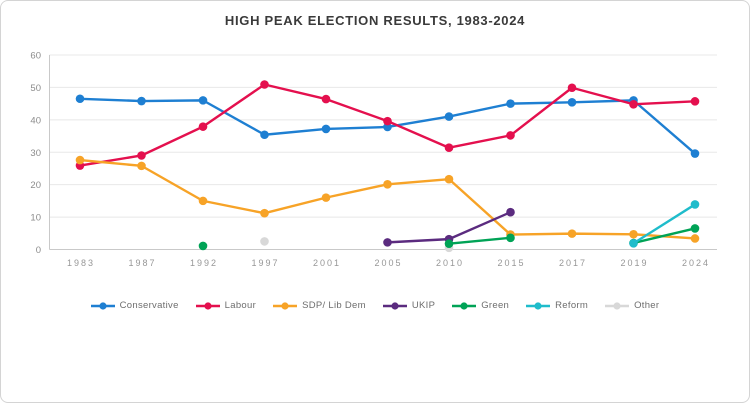 This screenshot has height=403, width=750. Describe the element at coordinates (264, 135) in the screenshot. I see `data-point-conservative-1997` at that location.